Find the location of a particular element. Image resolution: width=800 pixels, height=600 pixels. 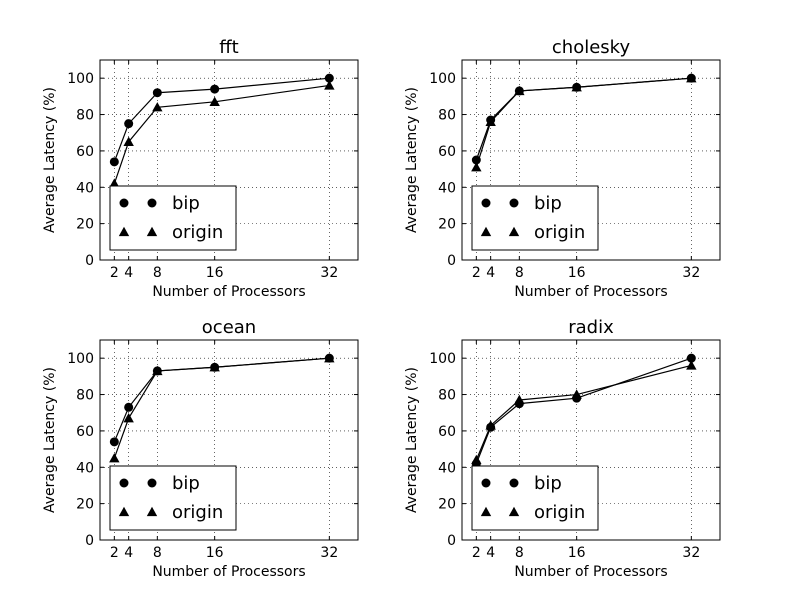

subplot-title: radix is located at coordinates (591, 327).